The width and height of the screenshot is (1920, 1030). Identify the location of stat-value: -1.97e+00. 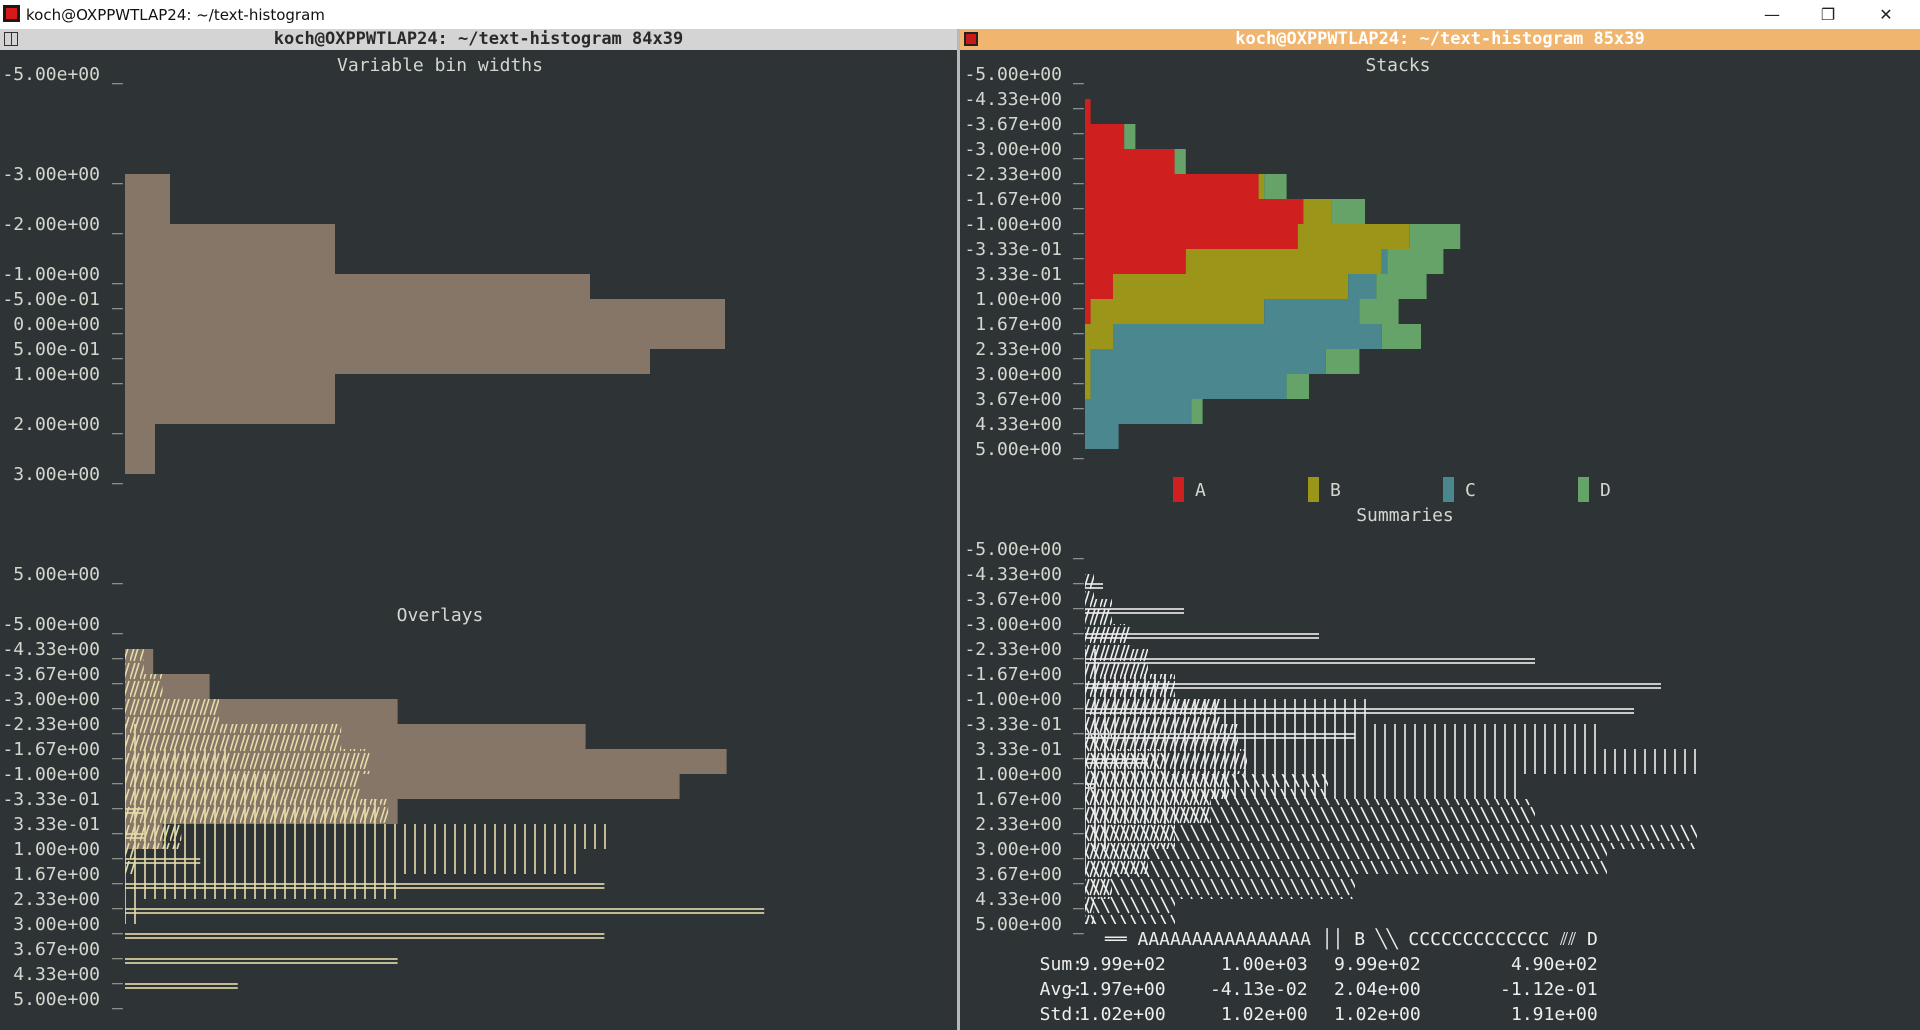
(1117, 989).